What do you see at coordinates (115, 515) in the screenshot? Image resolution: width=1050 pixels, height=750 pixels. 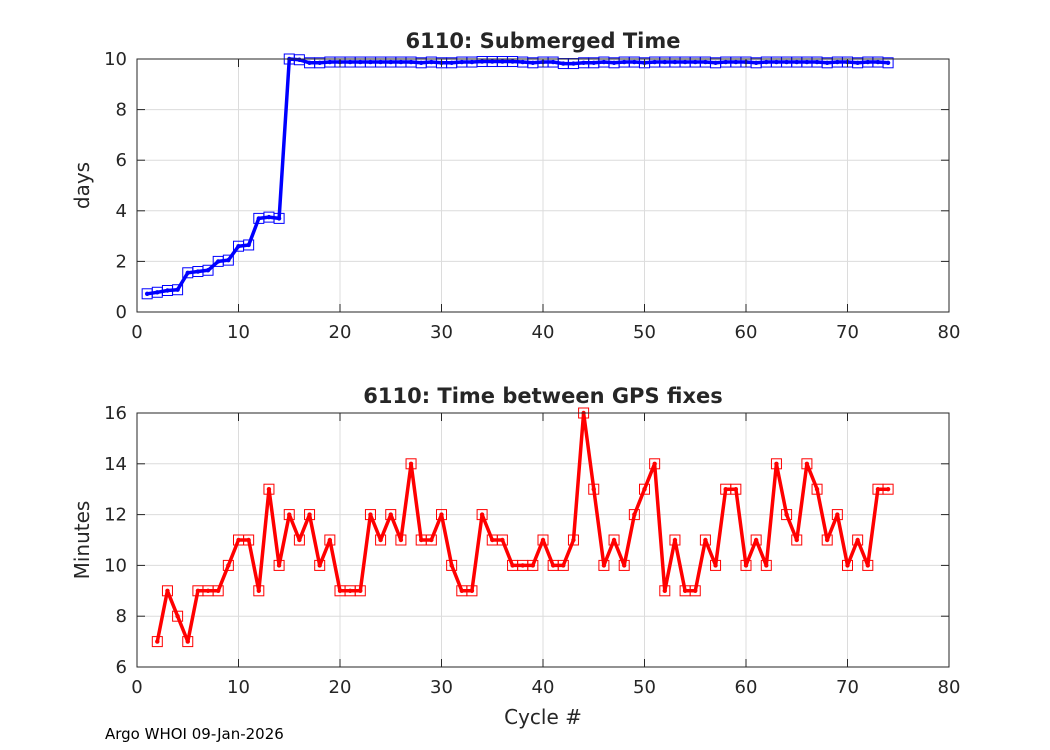 I see `y-tick-label: 12` at bounding box center [115, 515].